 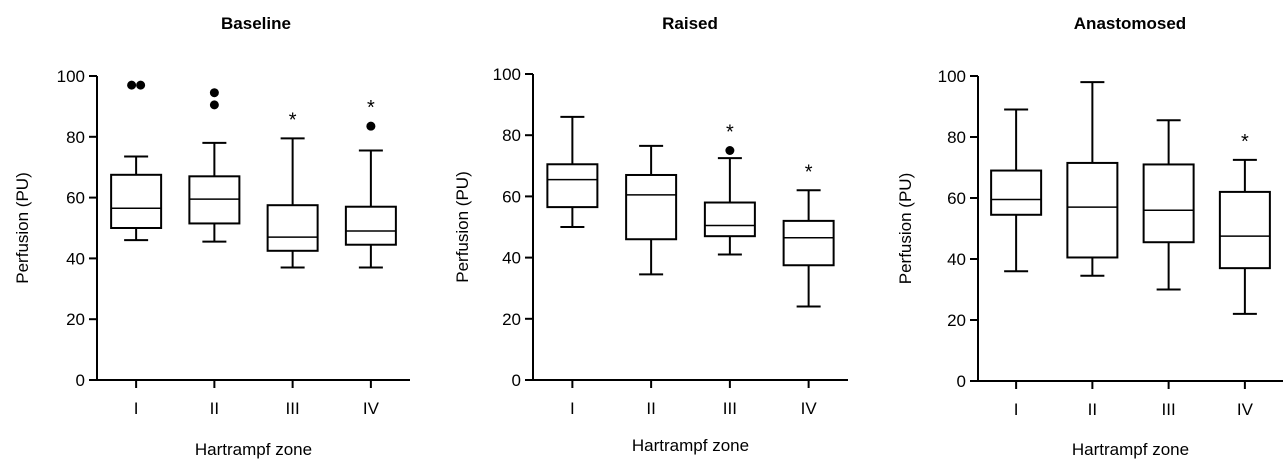 What do you see at coordinates (256, 23) in the screenshot?
I see `chart-title: Baseline` at bounding box center [256, 23].